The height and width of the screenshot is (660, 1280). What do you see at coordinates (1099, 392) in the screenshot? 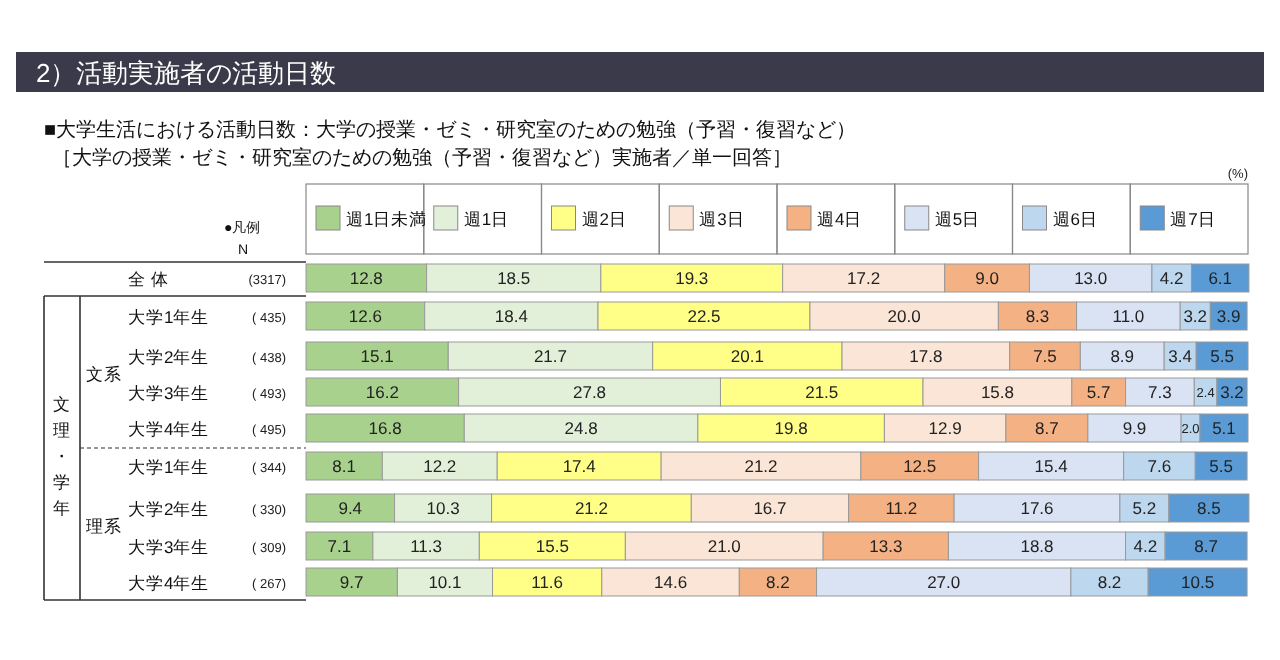
I see `data-label: 5.7` at bounding box center [1099, 392].